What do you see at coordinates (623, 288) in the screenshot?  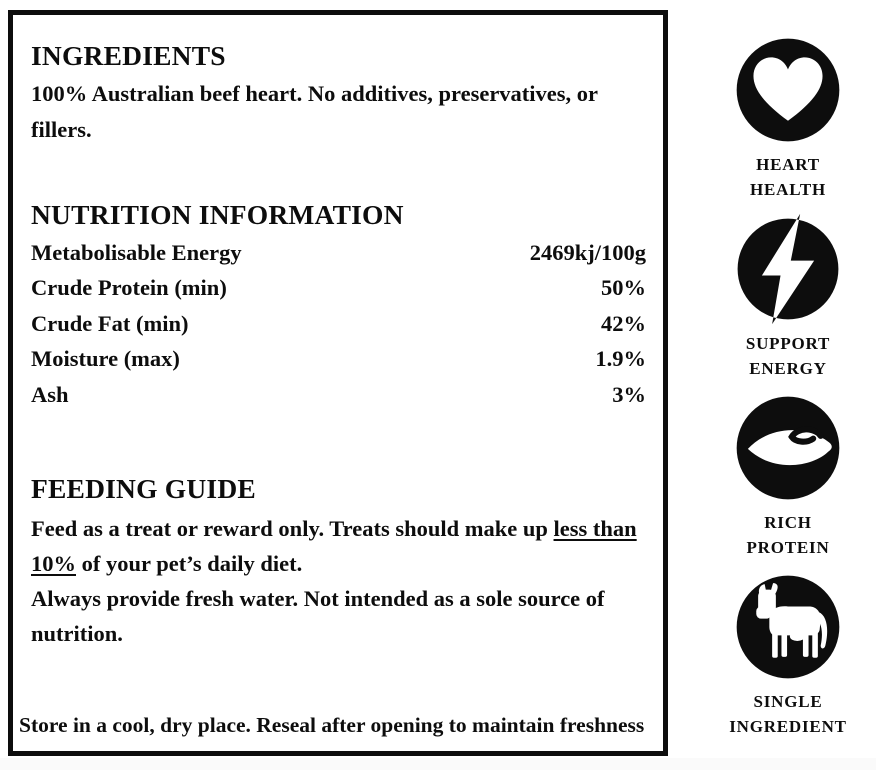 I see `nutrient-value: 50%` at bounding box center [623, 288].